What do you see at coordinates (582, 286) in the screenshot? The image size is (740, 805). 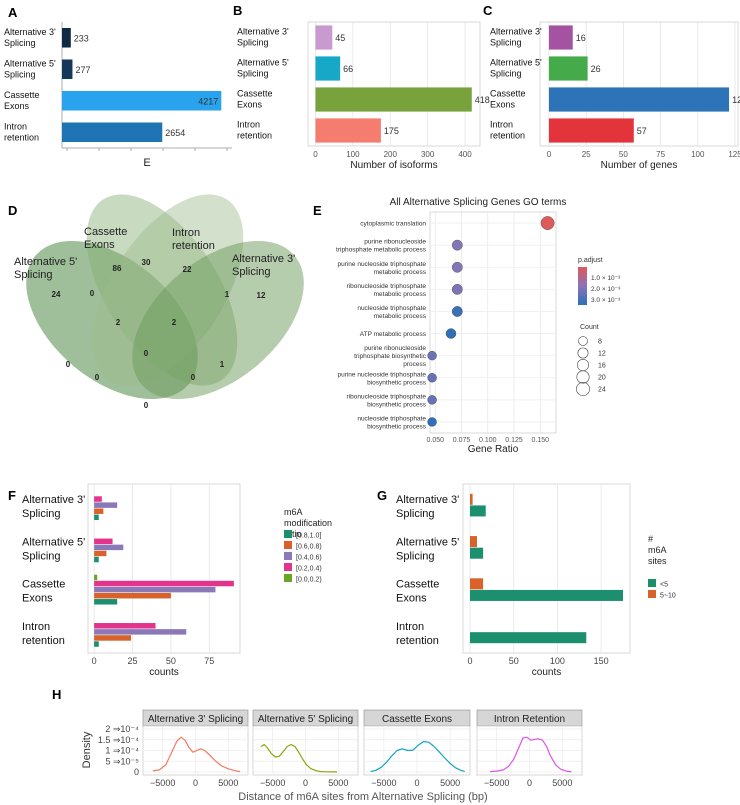 I see `color-bar` at bounding box center [582, 286].